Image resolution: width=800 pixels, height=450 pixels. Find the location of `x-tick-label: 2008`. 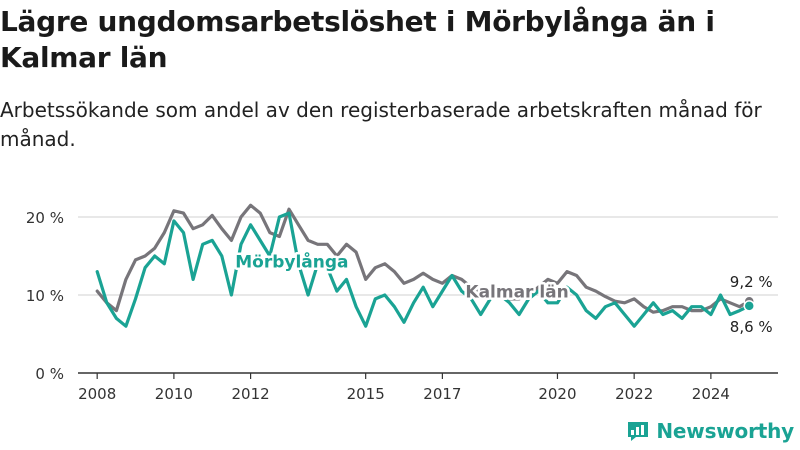

x-tick-label: 2008 is located at coordinates (97, 394).